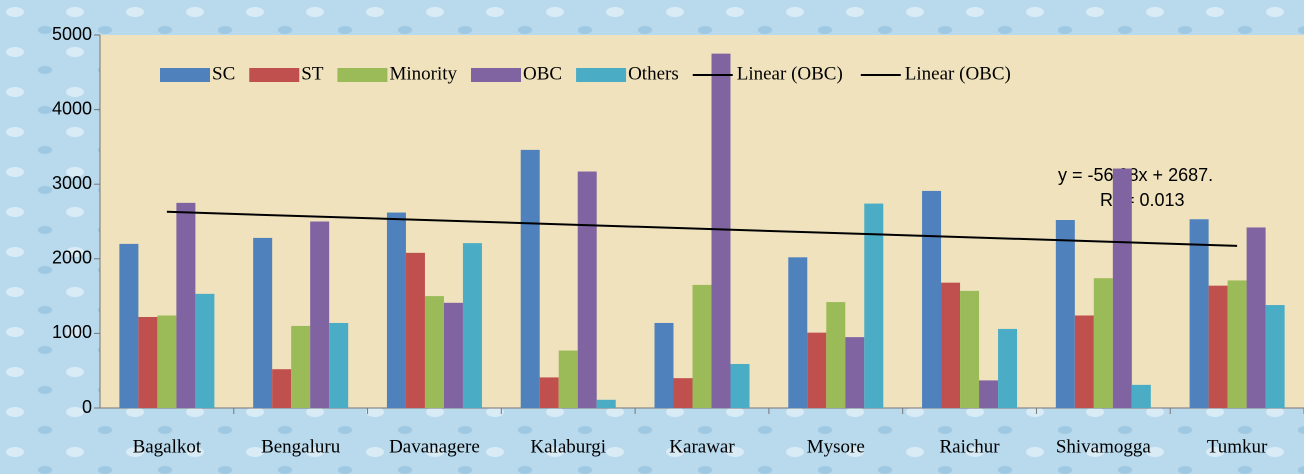 The height and width of the screenshot is (474, 1304). I want to click on x-tick-label: Mysore, so click(836, 446).